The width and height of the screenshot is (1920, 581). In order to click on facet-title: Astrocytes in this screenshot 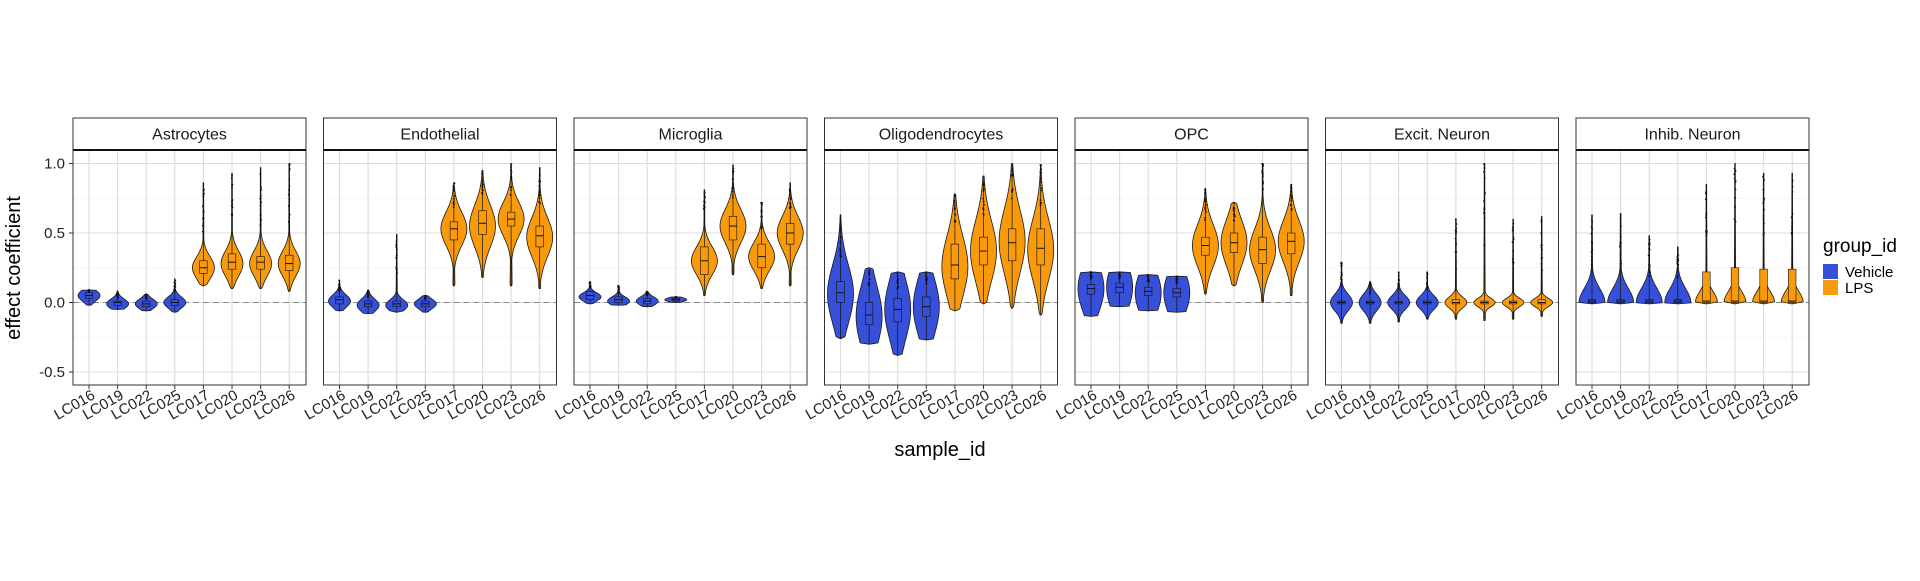, I will do `click(189, 135)`.